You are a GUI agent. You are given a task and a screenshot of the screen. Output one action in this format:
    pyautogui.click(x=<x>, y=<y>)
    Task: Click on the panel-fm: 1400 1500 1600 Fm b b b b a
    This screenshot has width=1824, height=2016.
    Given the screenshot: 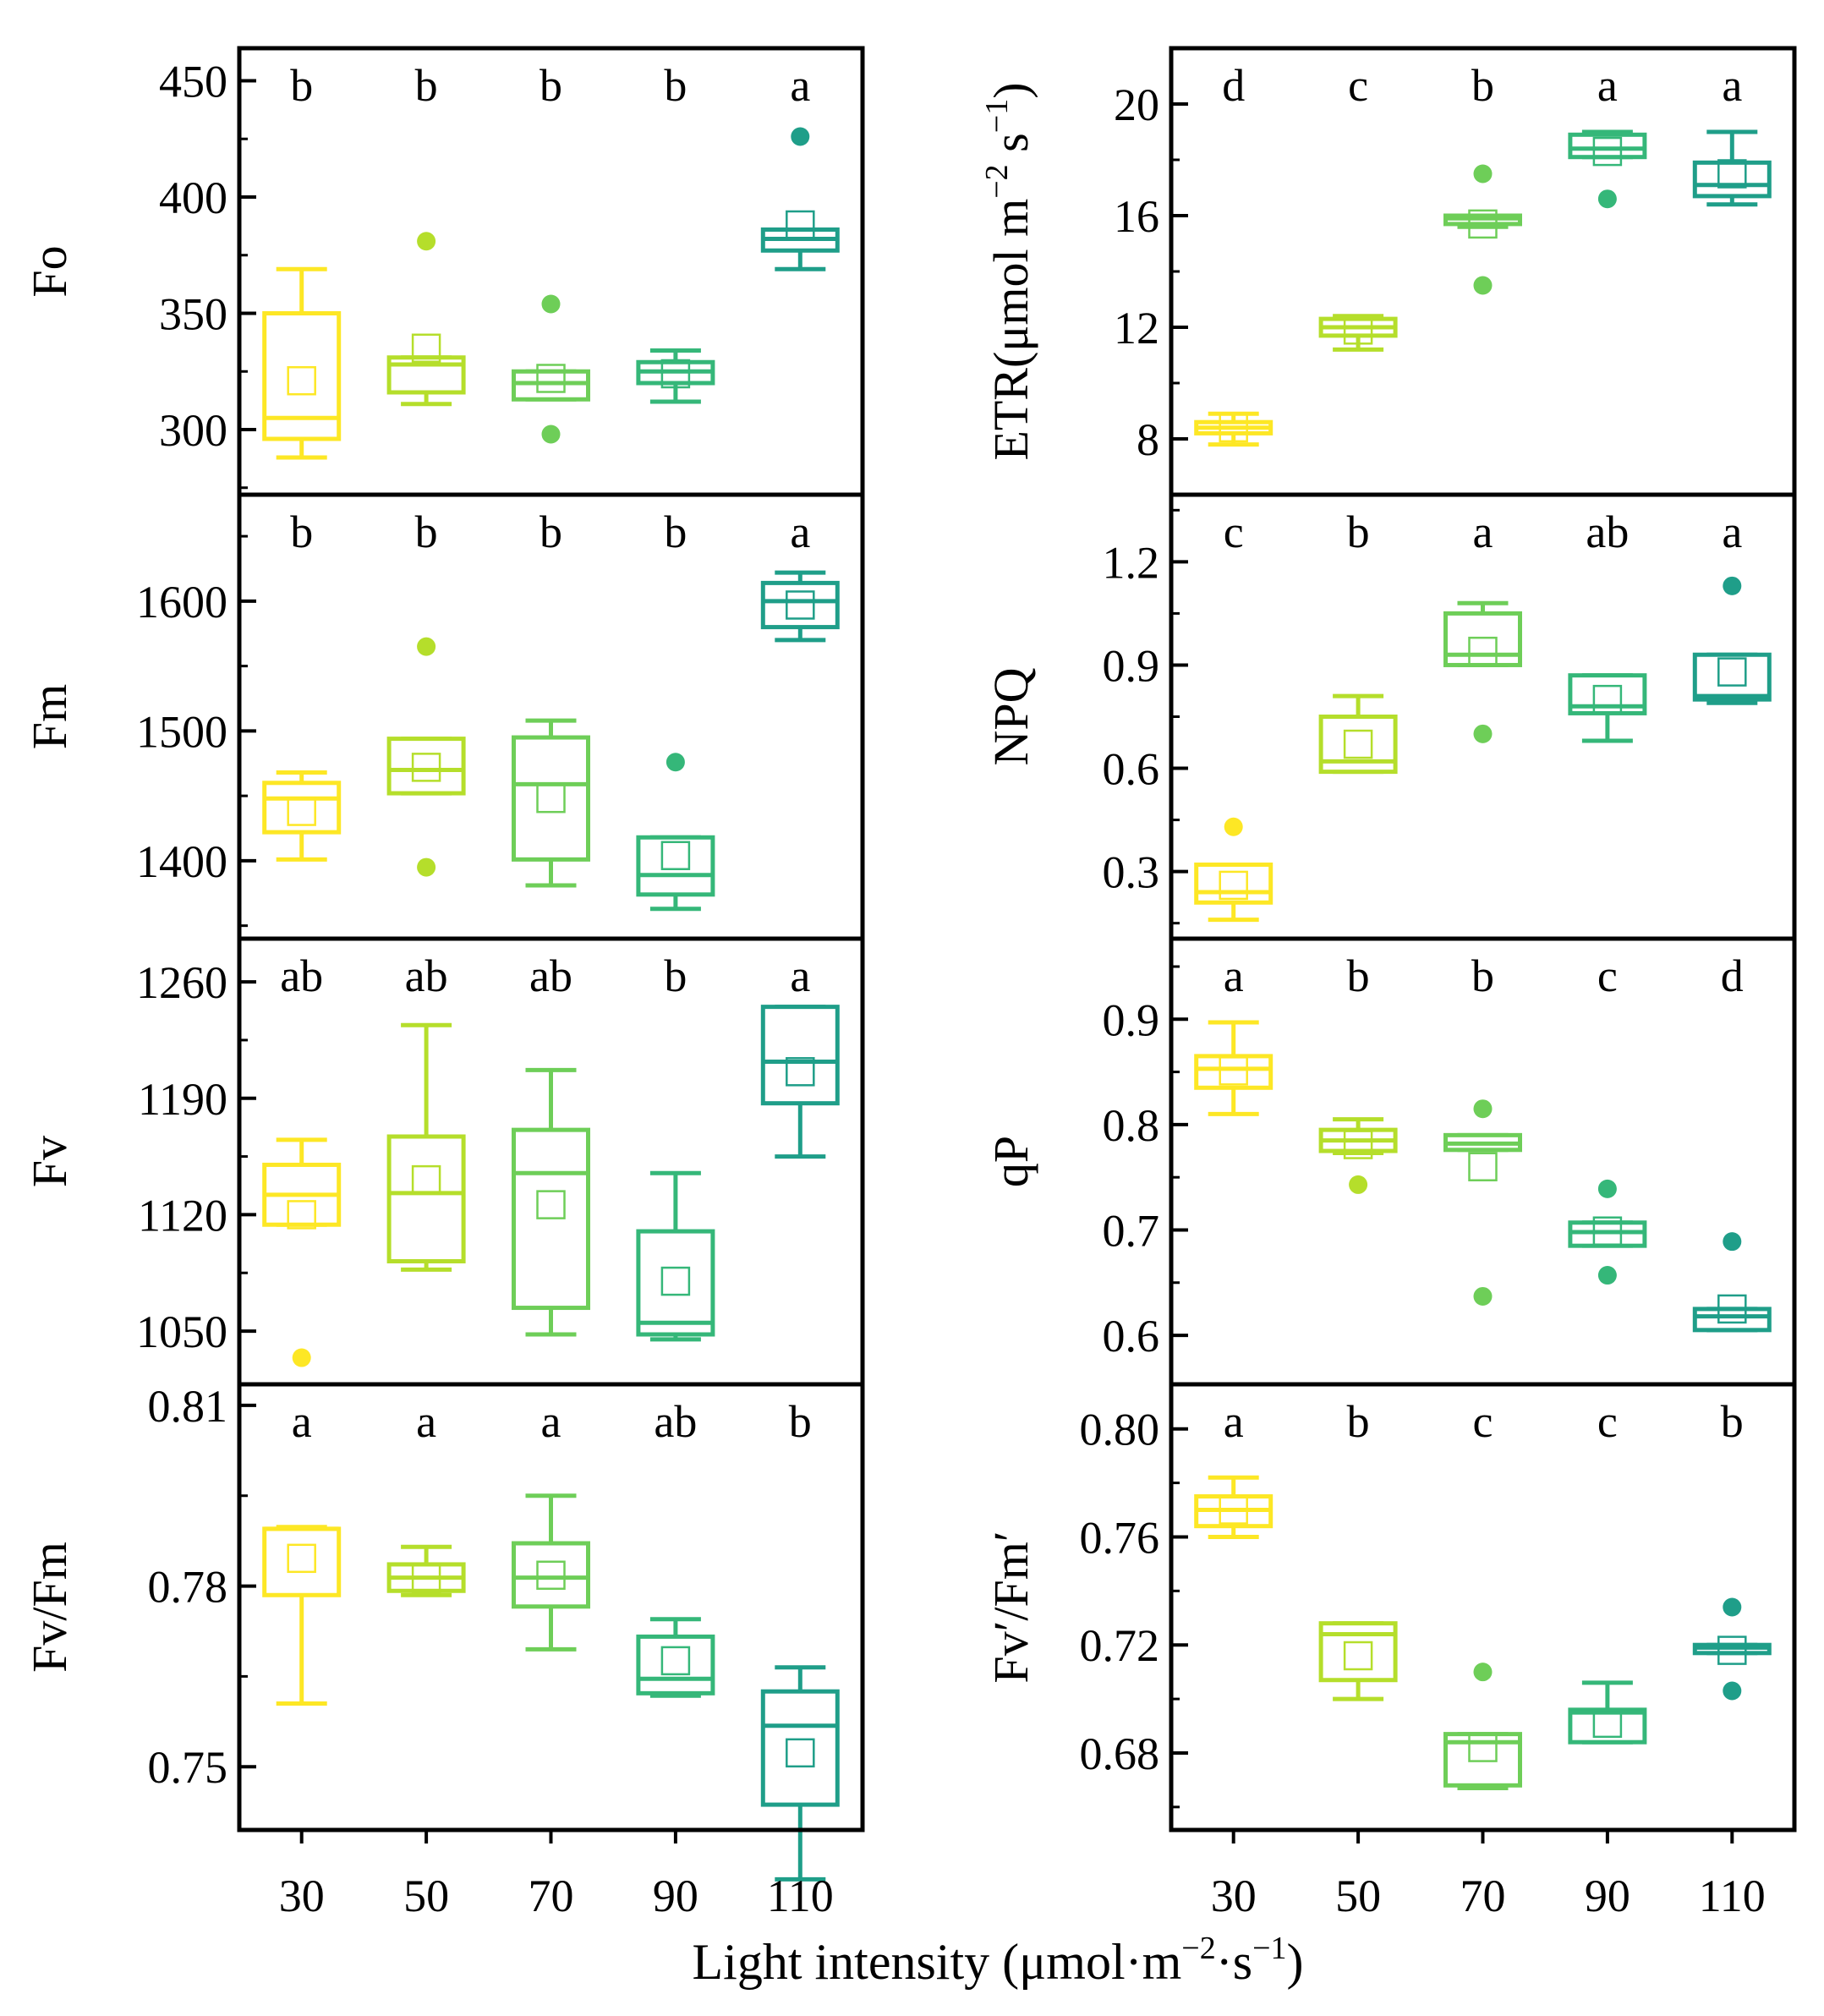 What is the action you would take?
    pyautogui.click(x=443, y=716)
    